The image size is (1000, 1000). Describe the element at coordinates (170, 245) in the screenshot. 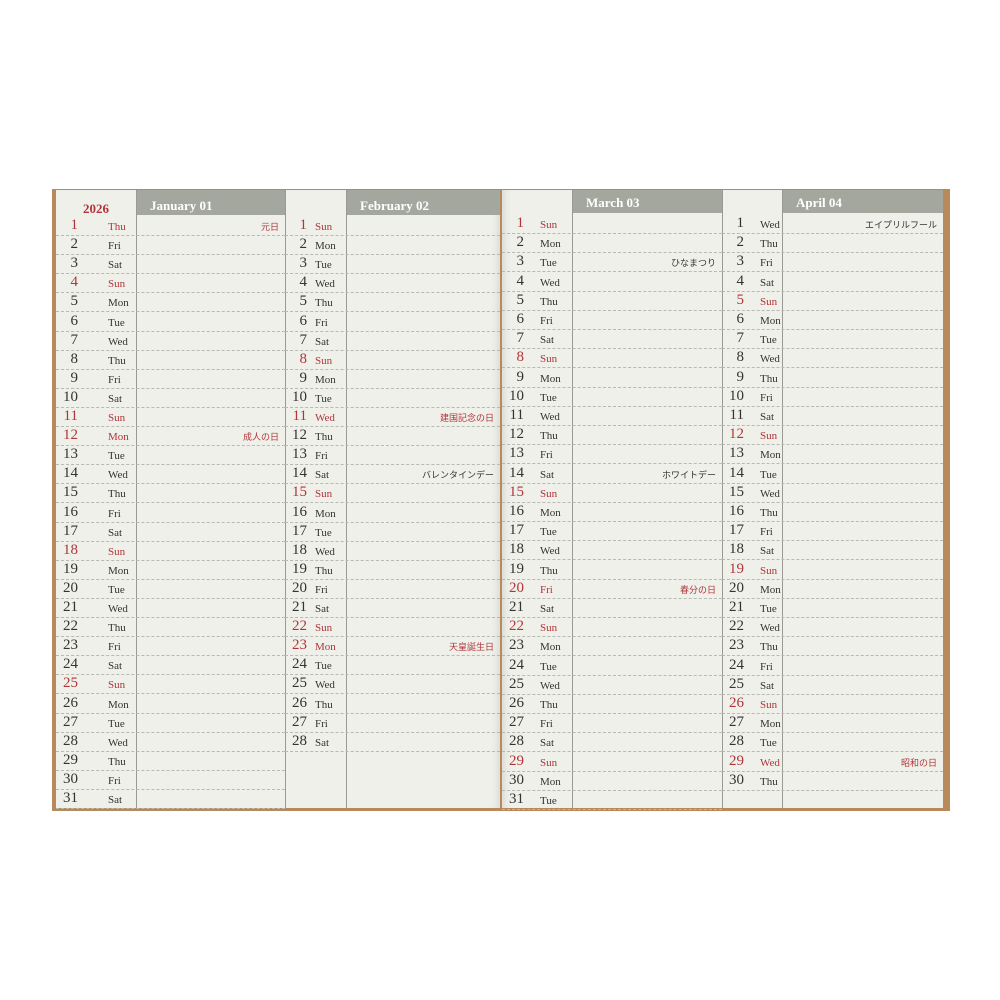

I see `day-row: 2 Fri` at that location.